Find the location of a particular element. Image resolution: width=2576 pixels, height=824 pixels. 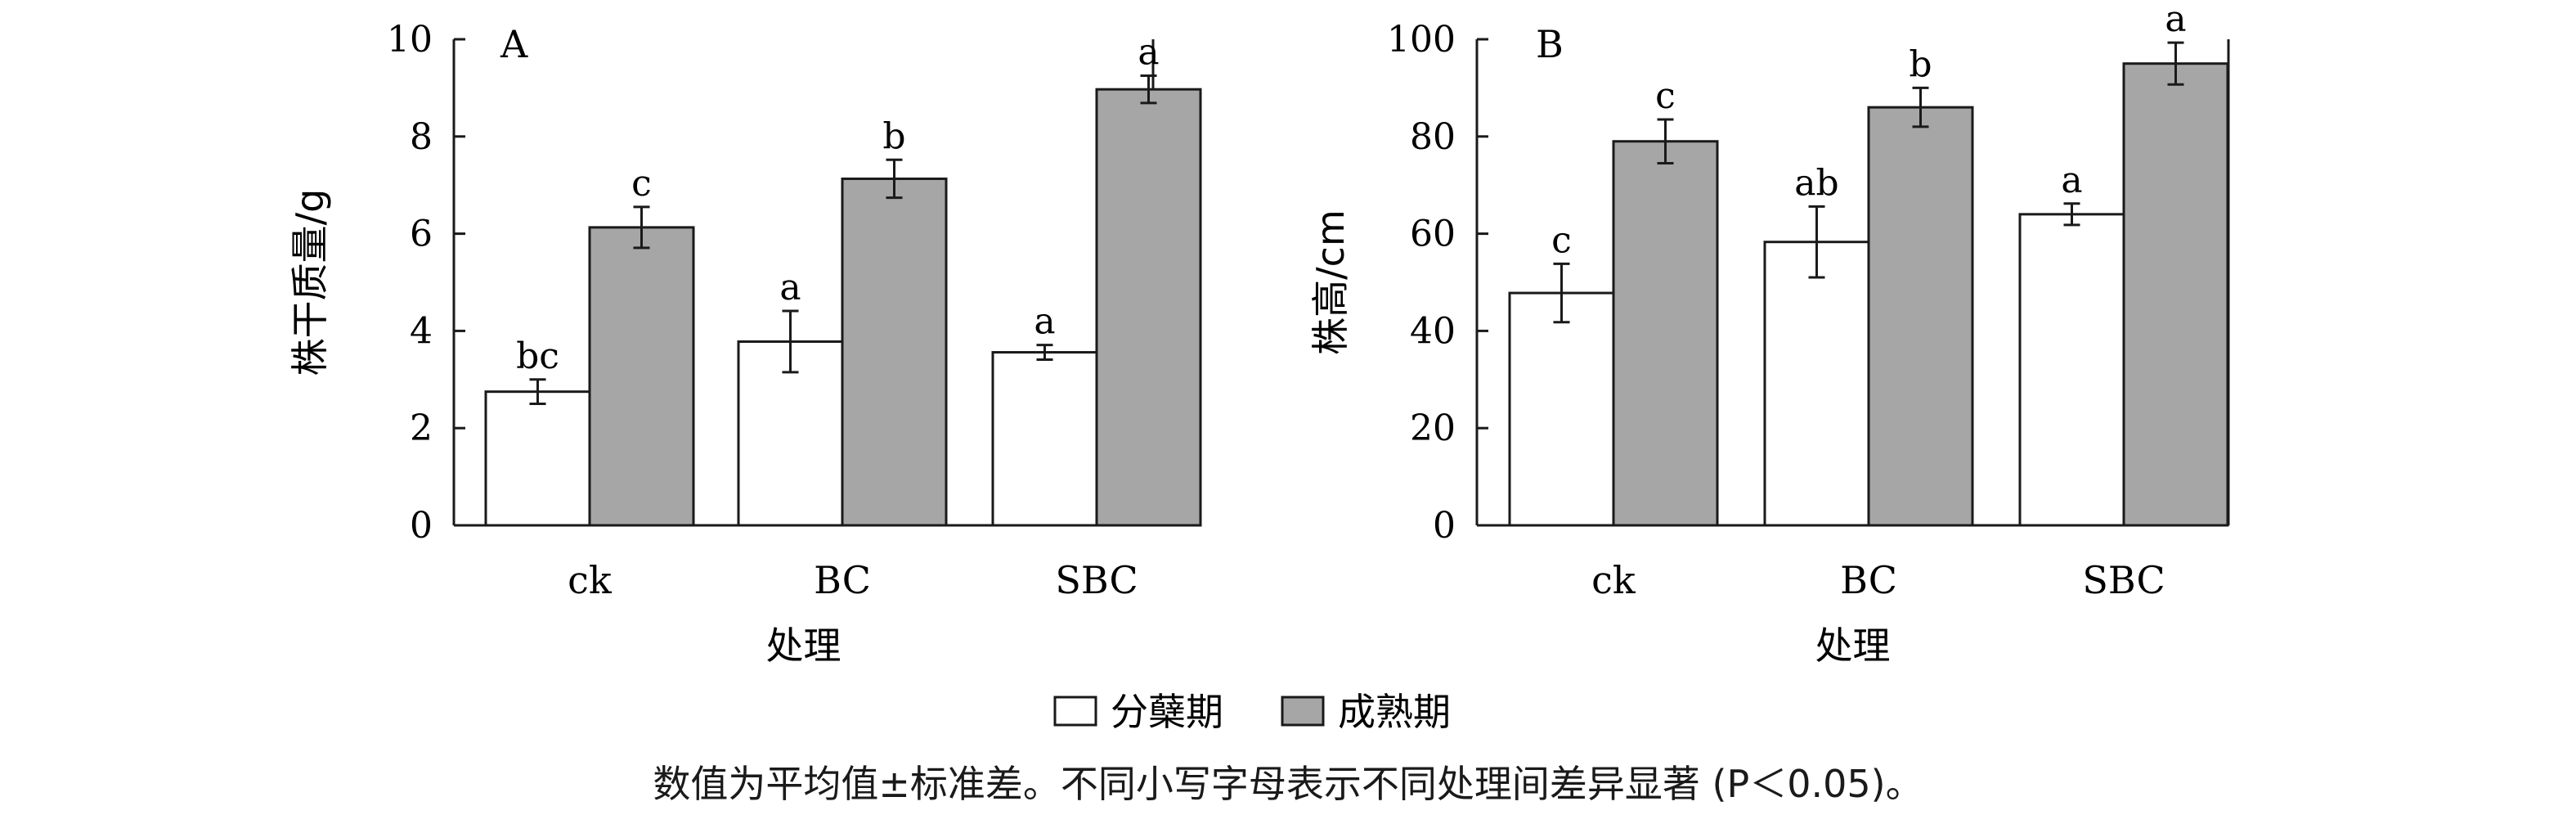

legend-label: 分蘖期 is located at coordinates (1167, 712).